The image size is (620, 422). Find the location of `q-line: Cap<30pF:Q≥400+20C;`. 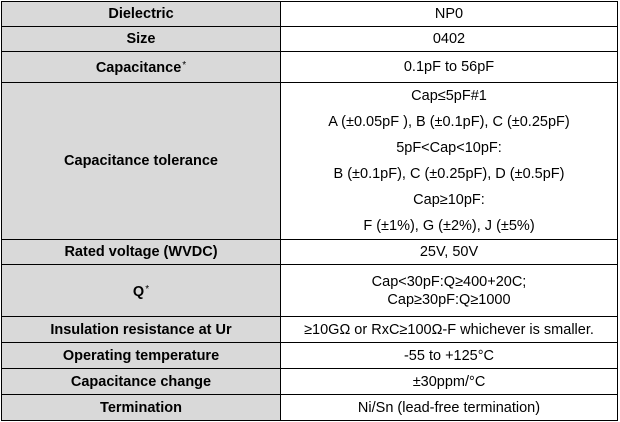

q-line: Cap<30pF:Q≥400+20C; is located at coordinates (449, 281).